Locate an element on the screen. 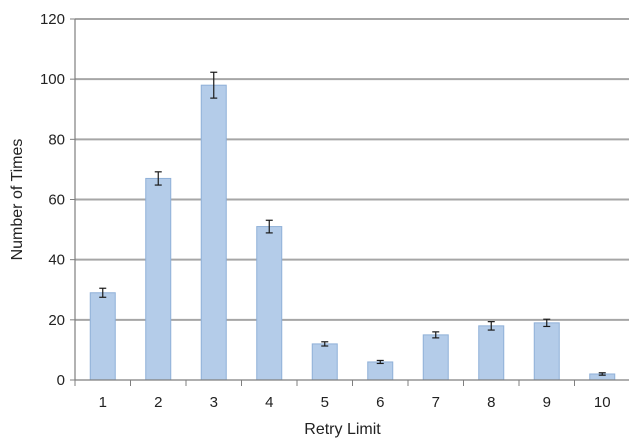 This screenshot has height=440, width=629. y-axis-title: Number of Times is located at coordinates (17, 200).